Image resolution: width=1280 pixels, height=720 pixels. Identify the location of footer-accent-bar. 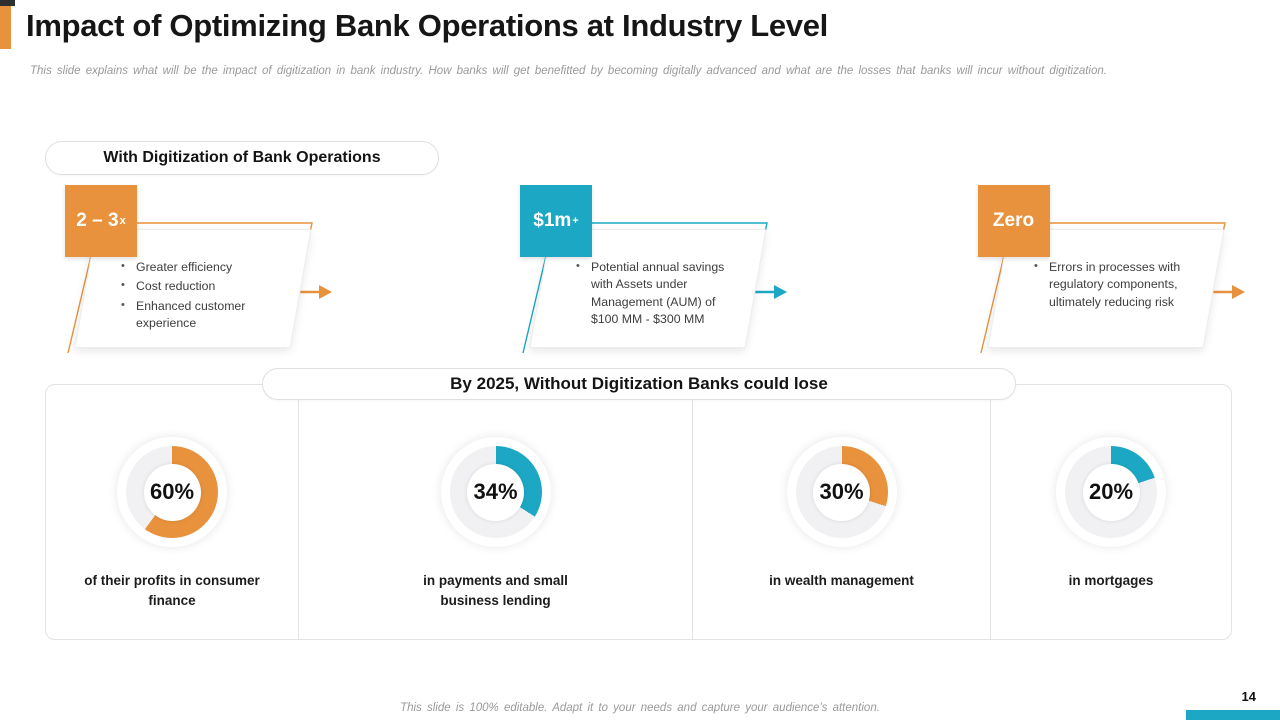
(1233, 715).